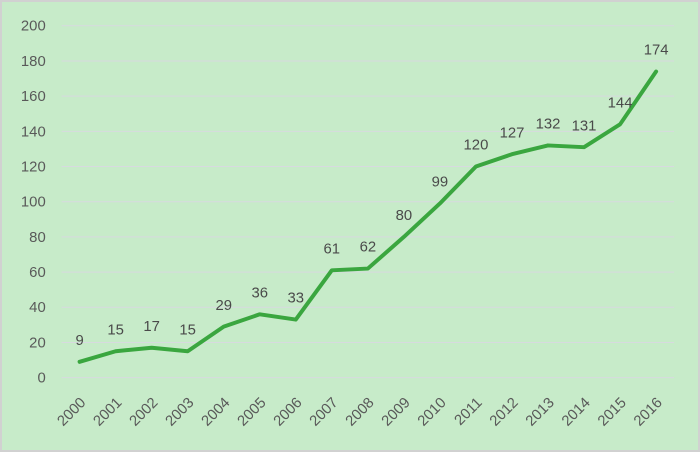 This screenshot has width=700, height=452. Describe the element at coordinates (108, 412) in the screenshot. I see `x-axis-tick-label: 2001` at that location.